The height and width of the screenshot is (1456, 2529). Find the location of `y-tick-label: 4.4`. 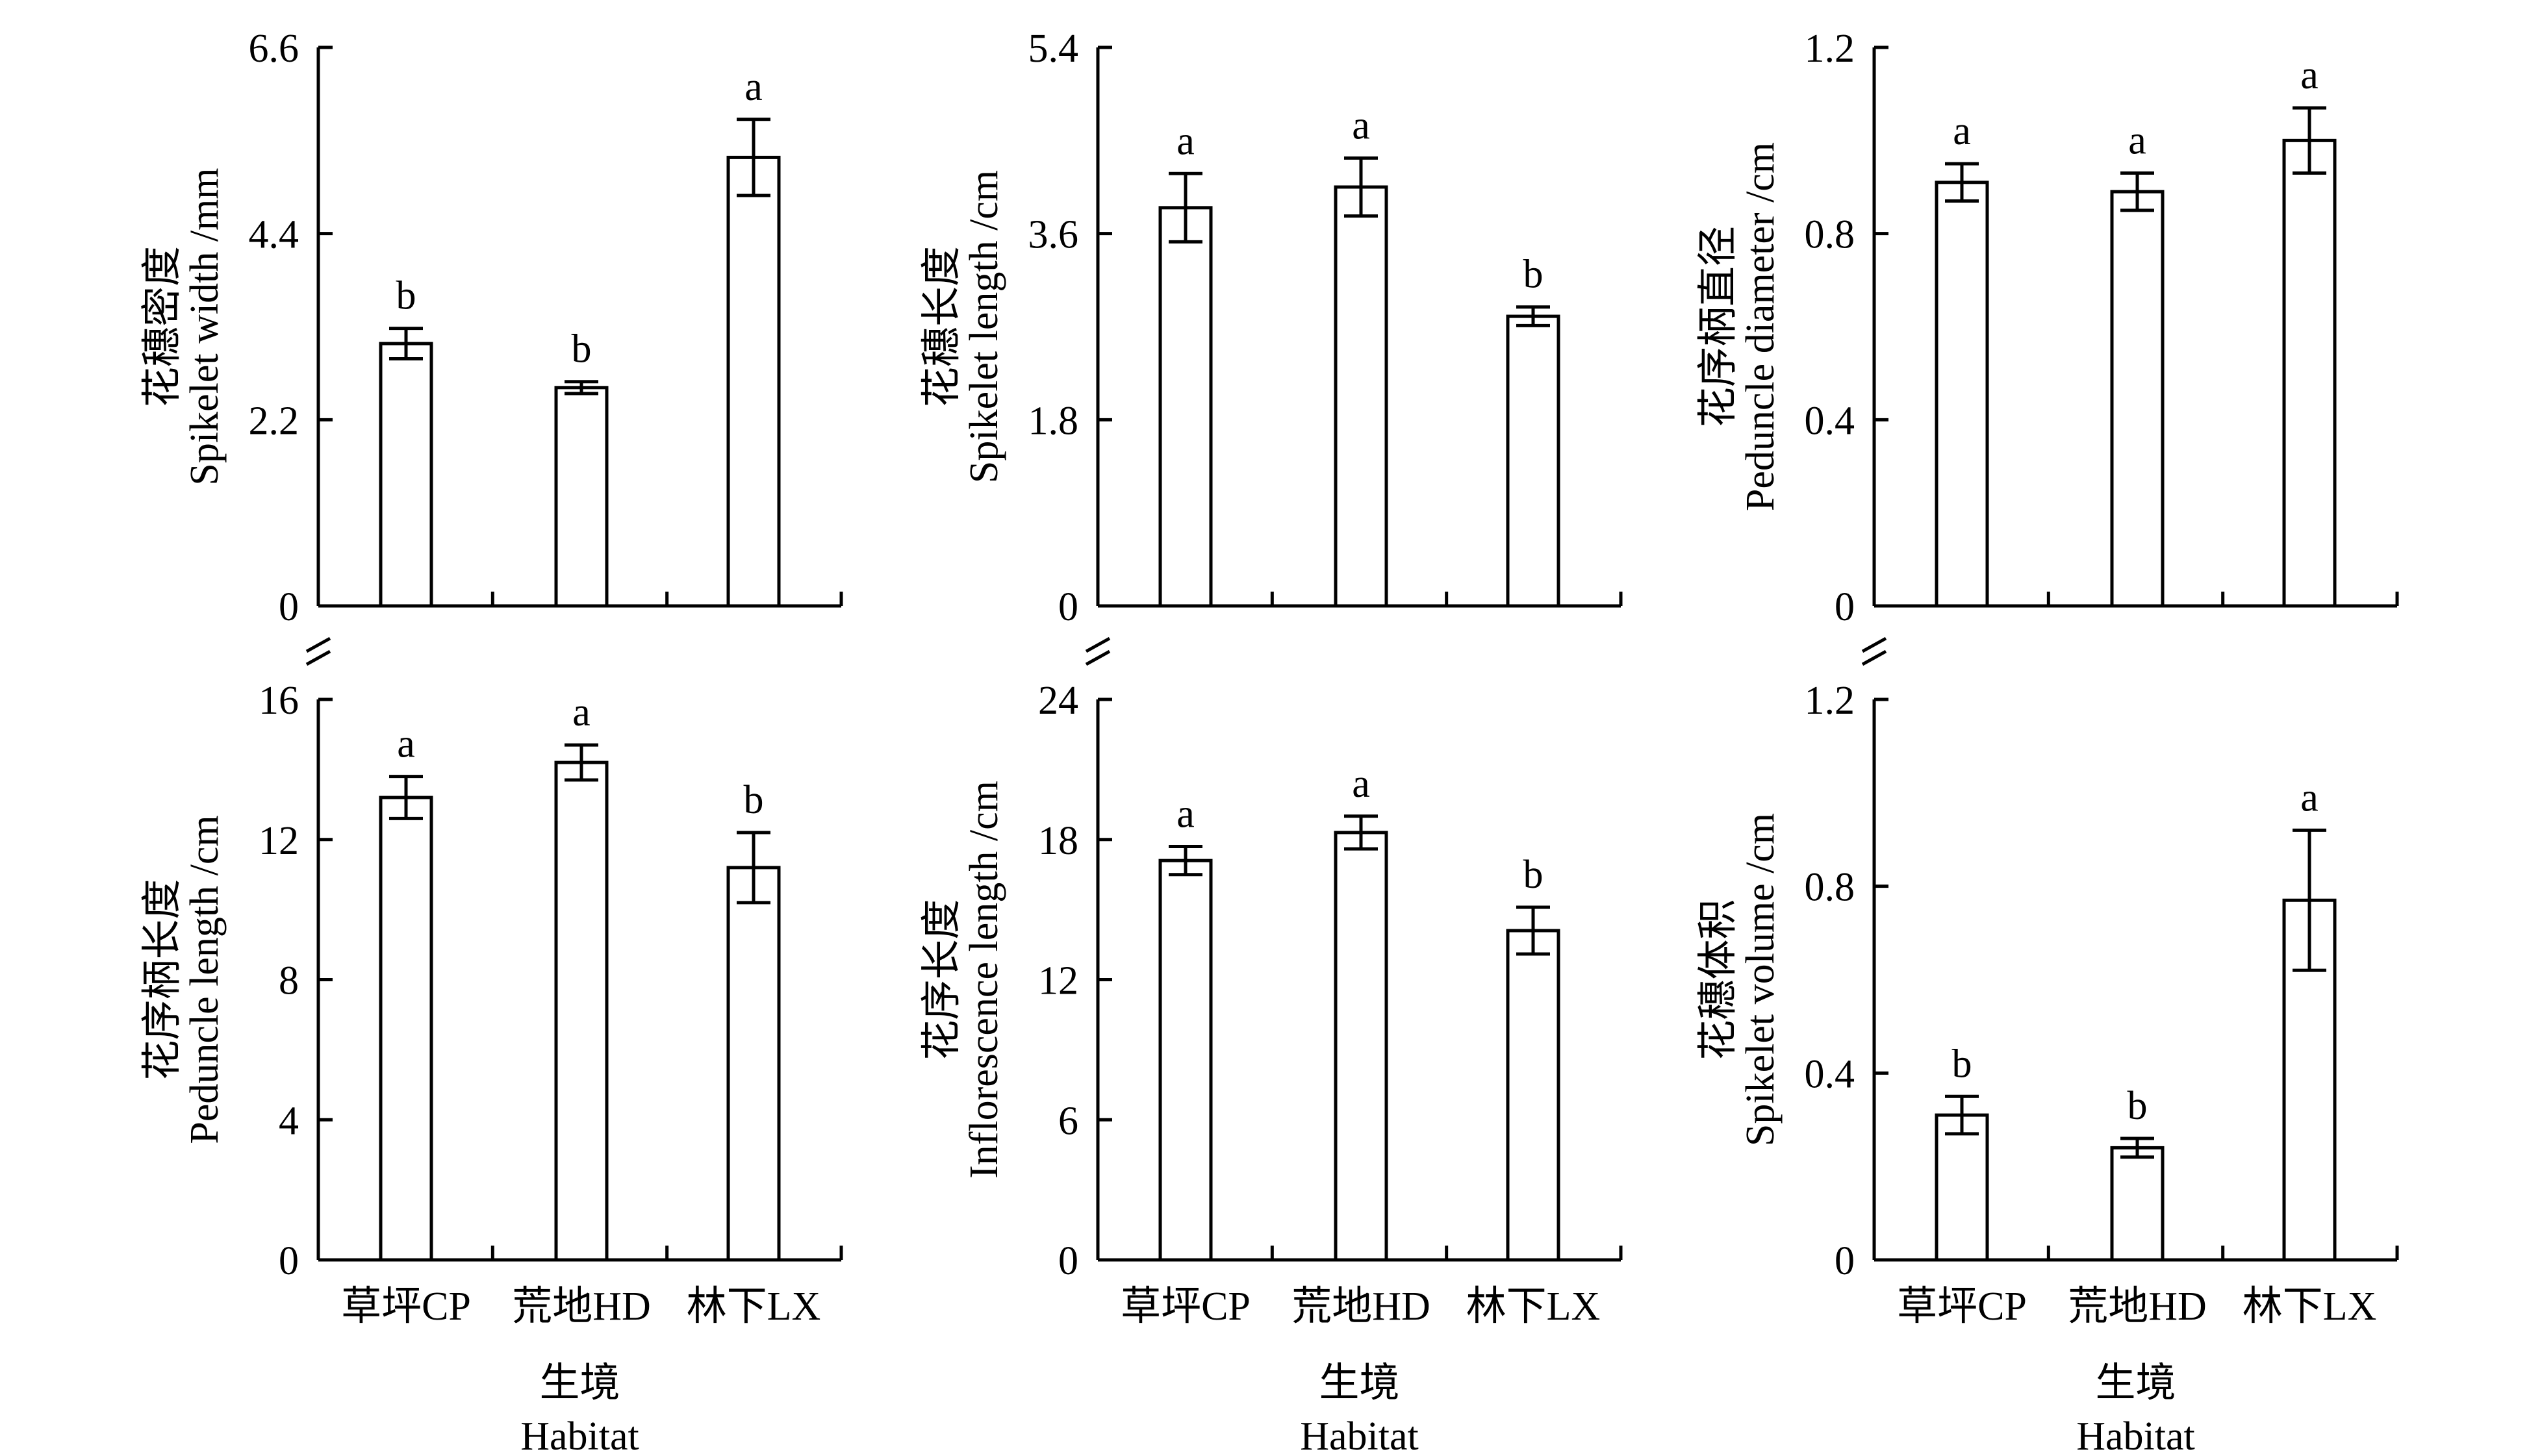

y-tick-label: 4.4 is located at coordinates (274, 235).